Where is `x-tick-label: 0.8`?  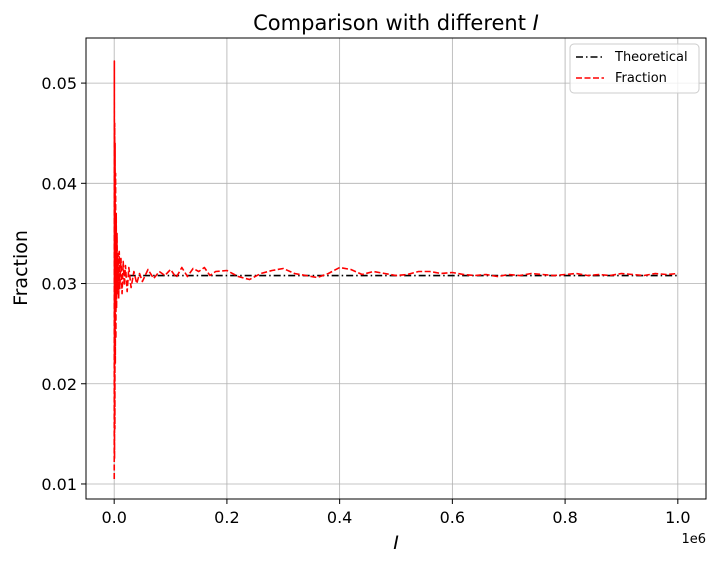 x-tick-label: 0.8 is located at coordinates (564, 517).